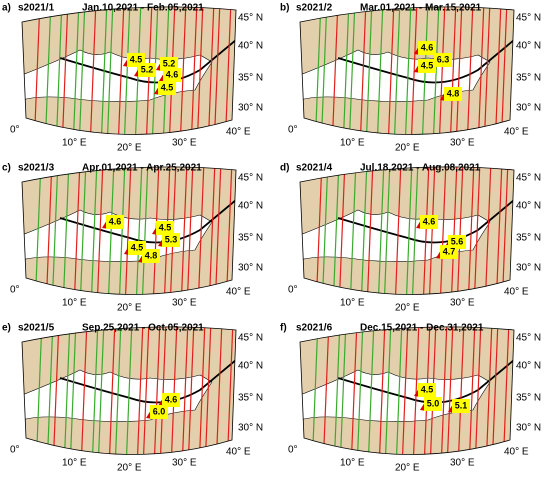  What do you see at coordinates (6, 168) in the screenshot?
I see `panel-label: c)` at bounding box center [6, 168].